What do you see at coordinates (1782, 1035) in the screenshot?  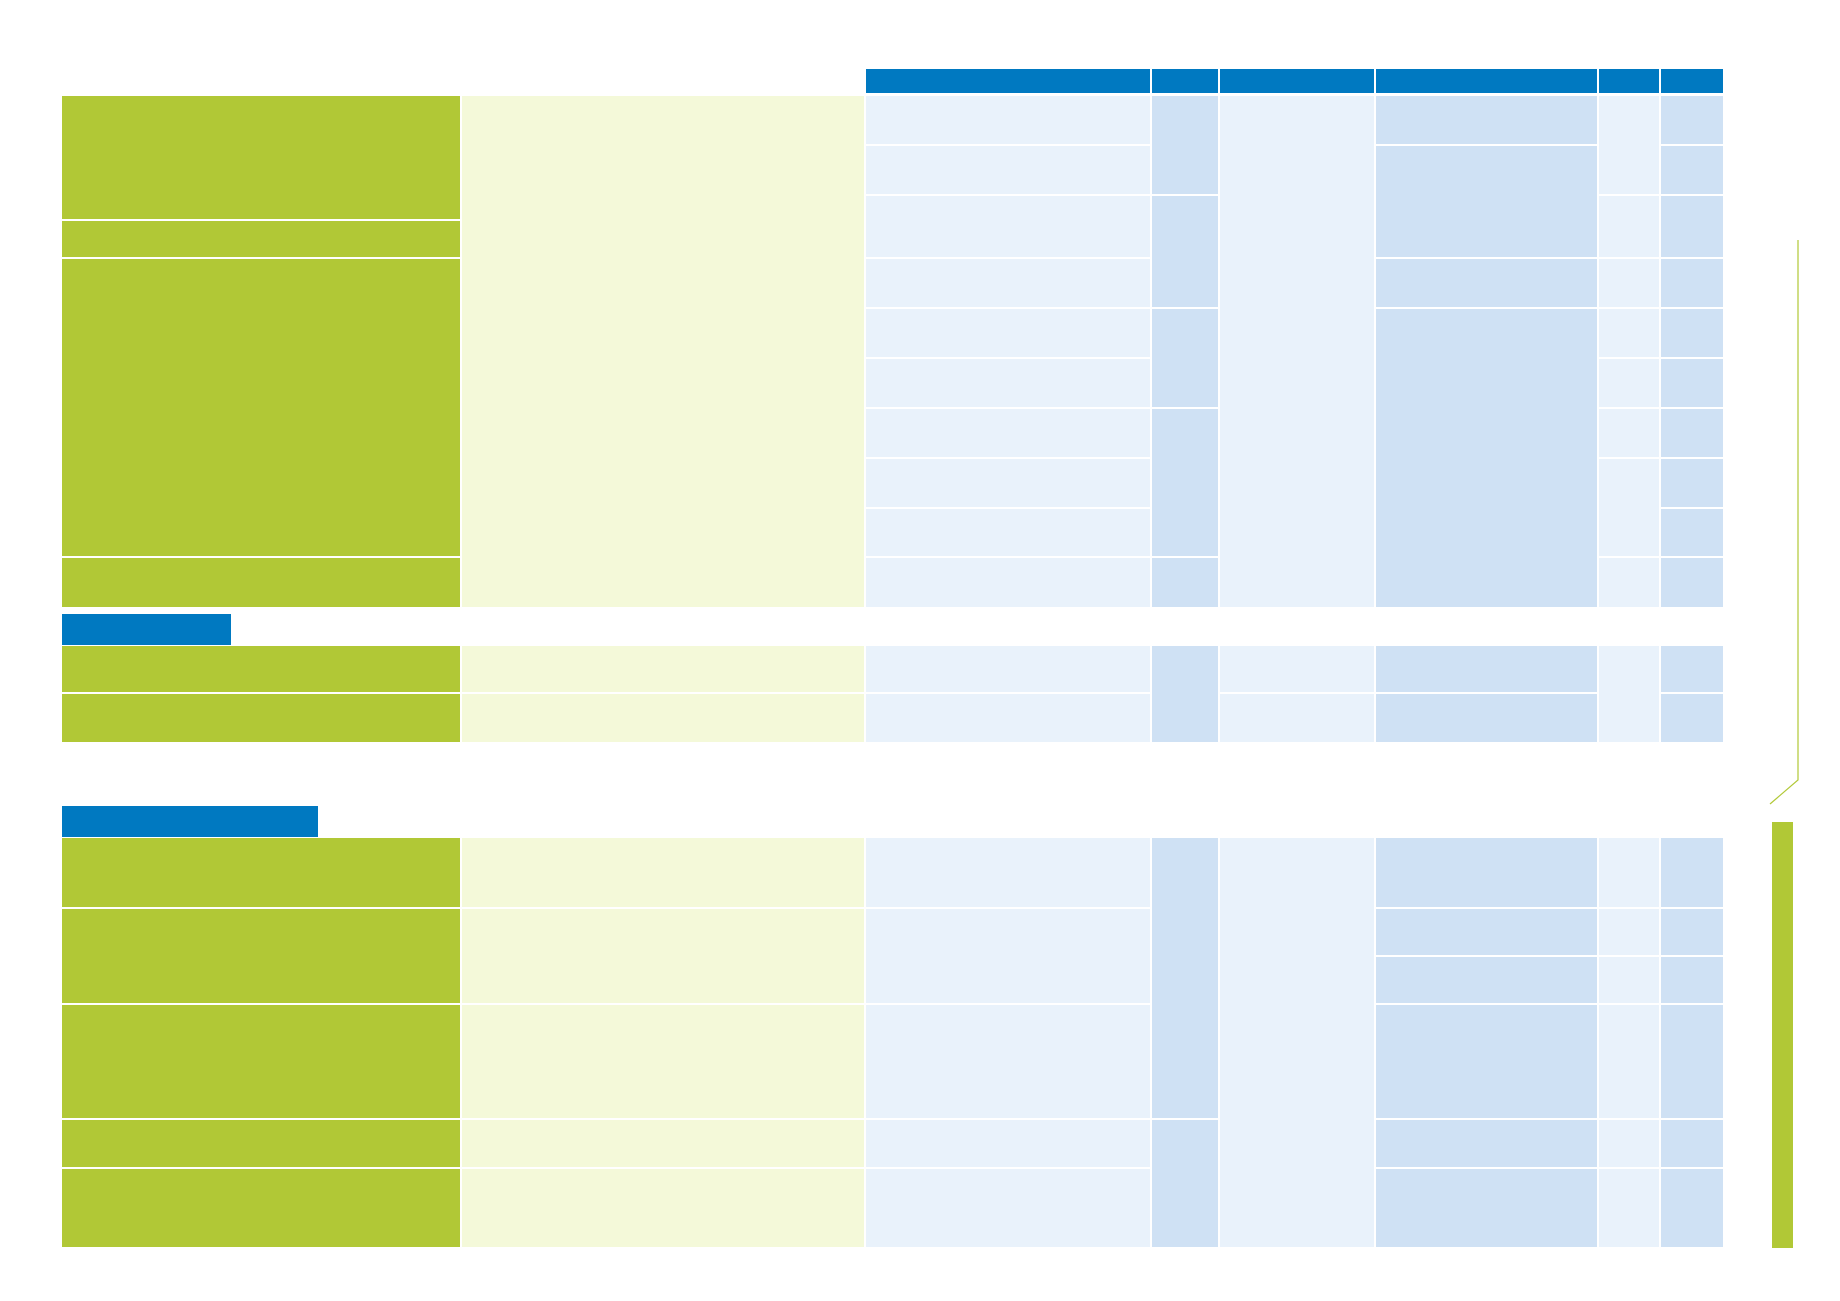 I see `side-accent-bar` at bounding box center [1782, 1035].